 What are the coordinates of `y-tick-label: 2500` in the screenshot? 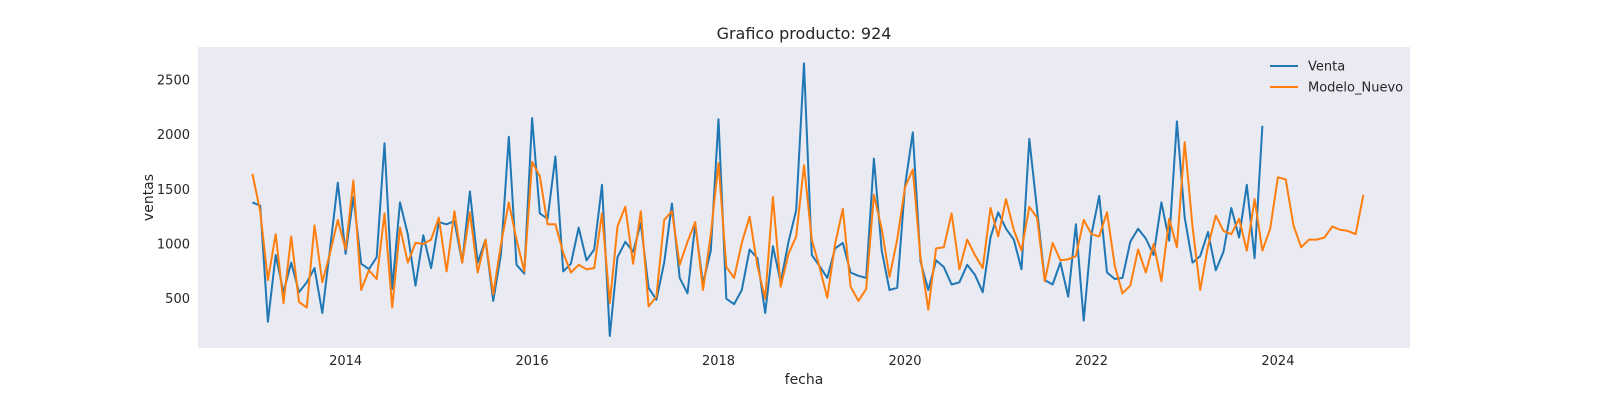 It's located at (173, 80).